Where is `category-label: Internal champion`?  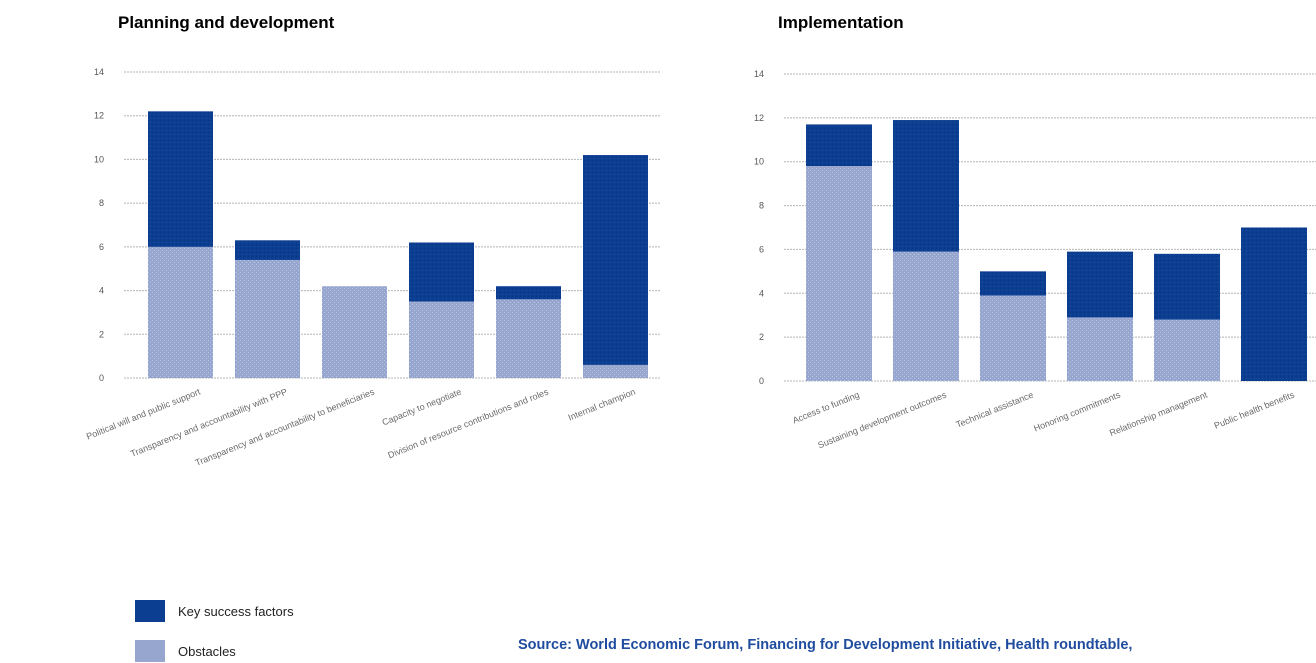 category-label: Internal champion is located at coordinates (602, 405).